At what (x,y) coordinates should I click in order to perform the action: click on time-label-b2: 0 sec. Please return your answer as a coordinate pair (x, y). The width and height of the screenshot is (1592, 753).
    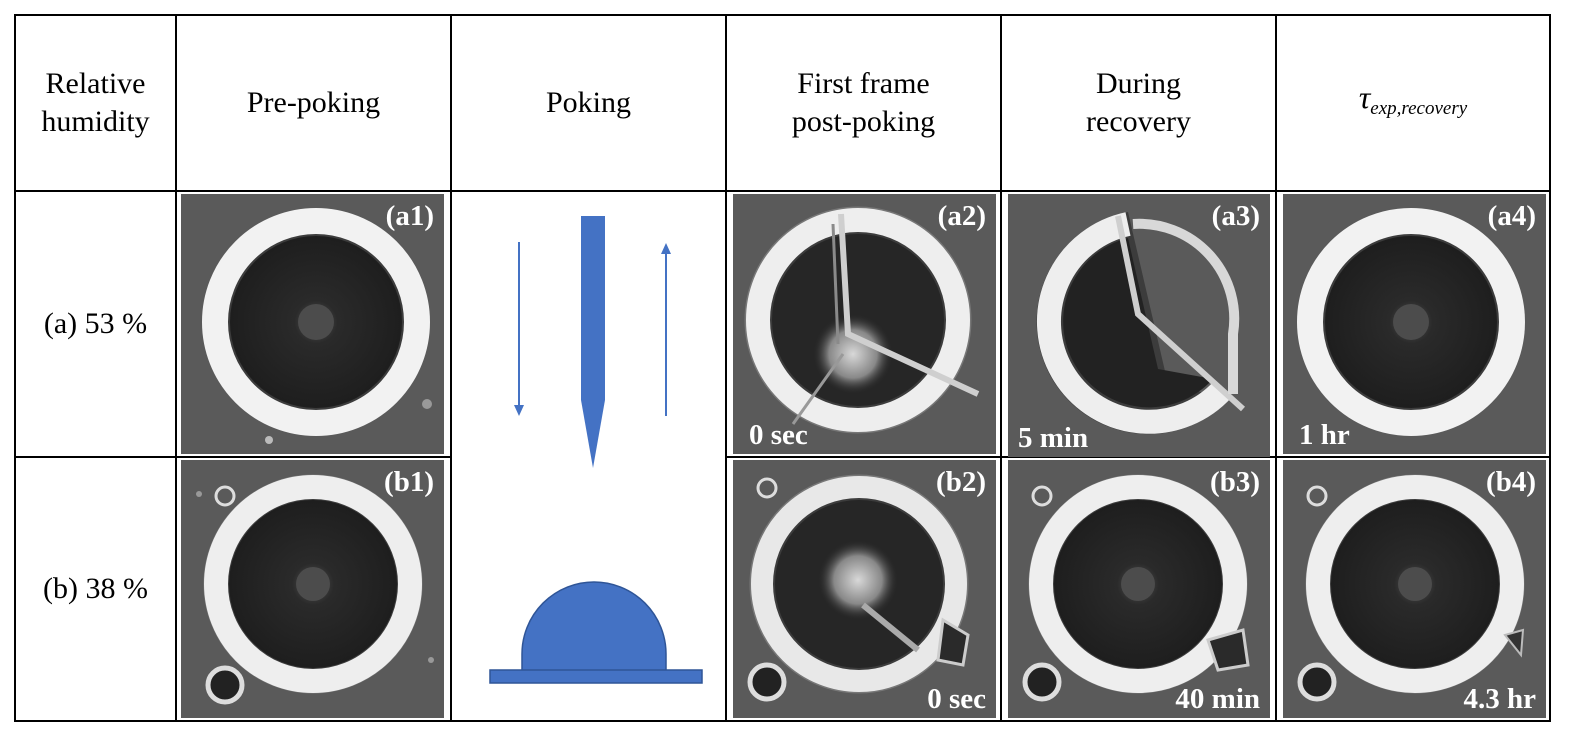
    Looking at the image, I should click on (956, 699).